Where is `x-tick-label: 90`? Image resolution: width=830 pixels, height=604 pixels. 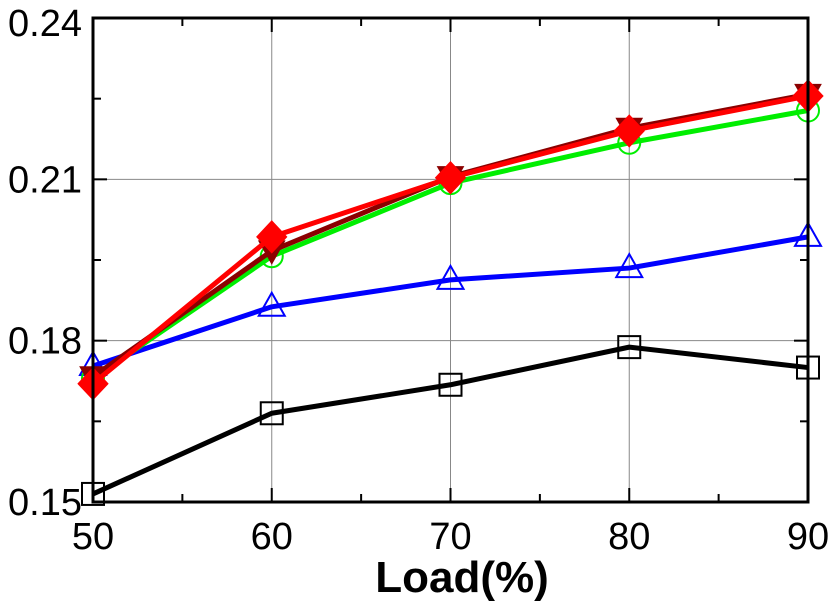 x-tick-label: 90 is located at coordinates (808, 537).